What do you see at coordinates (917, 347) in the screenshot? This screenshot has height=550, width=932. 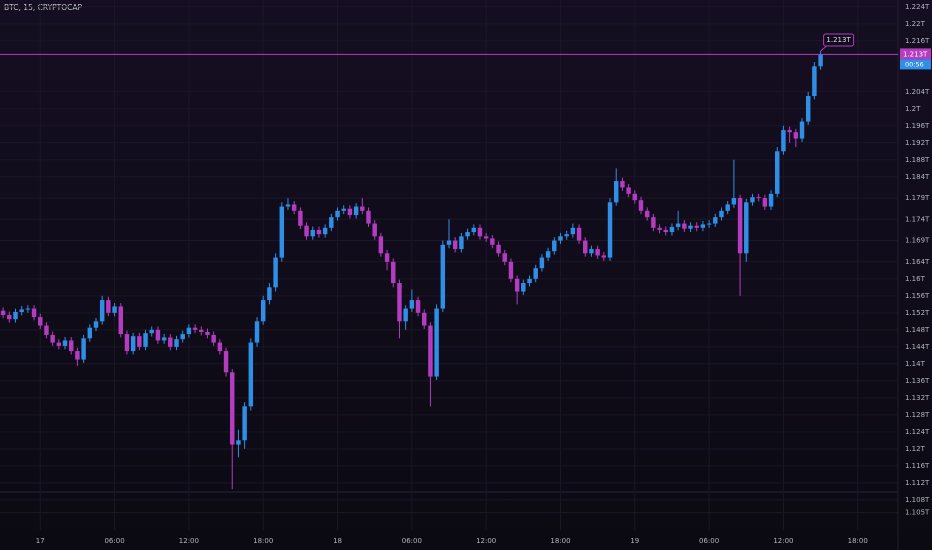 I see `y-tick-label: 1.144T` at bounding box center [917, 347].